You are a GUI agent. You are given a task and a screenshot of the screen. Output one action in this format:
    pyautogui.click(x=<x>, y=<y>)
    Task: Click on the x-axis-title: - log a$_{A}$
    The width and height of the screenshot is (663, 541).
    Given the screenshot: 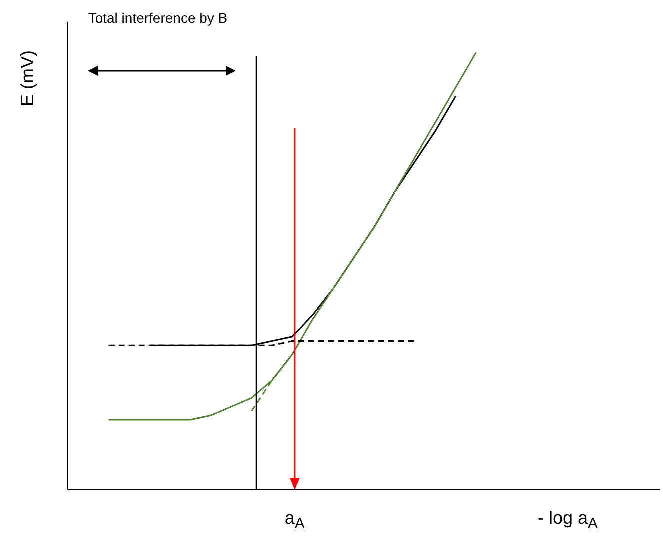 What is the action you would take?
    pyautogui.click(x=568, y=520)
    